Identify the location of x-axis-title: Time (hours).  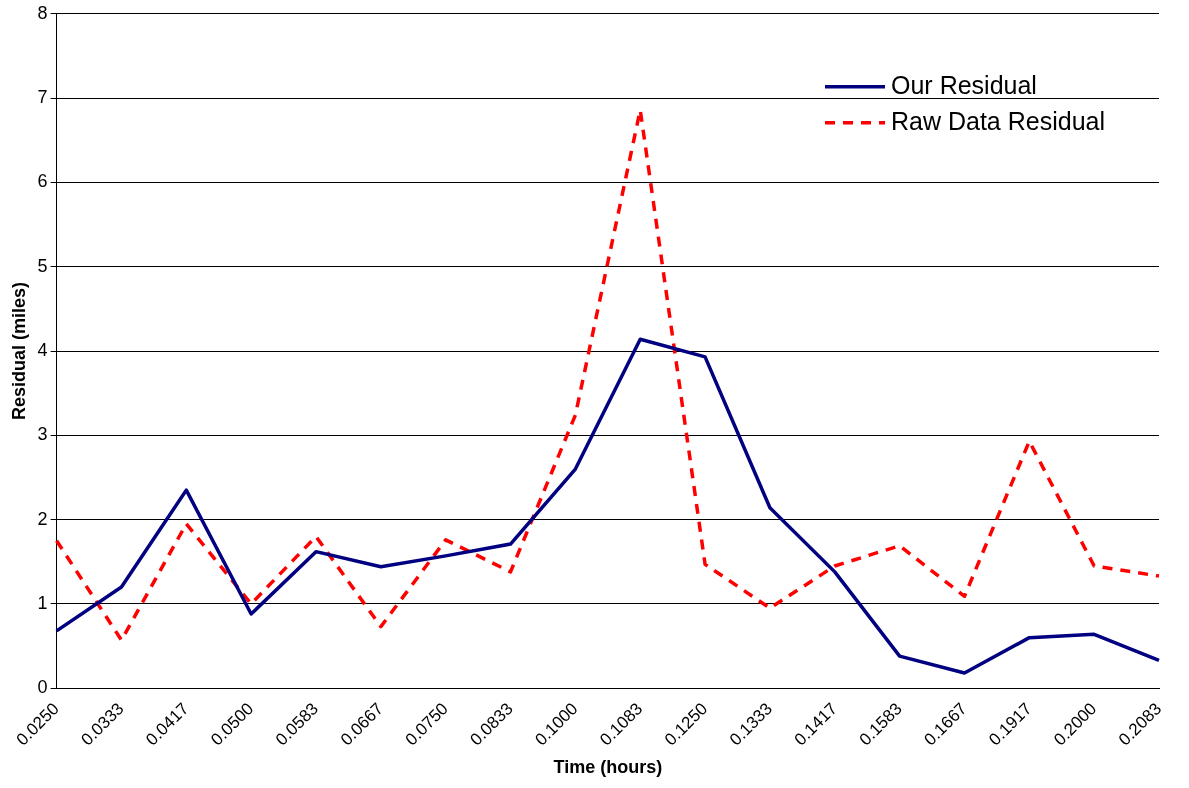
(608, 767).